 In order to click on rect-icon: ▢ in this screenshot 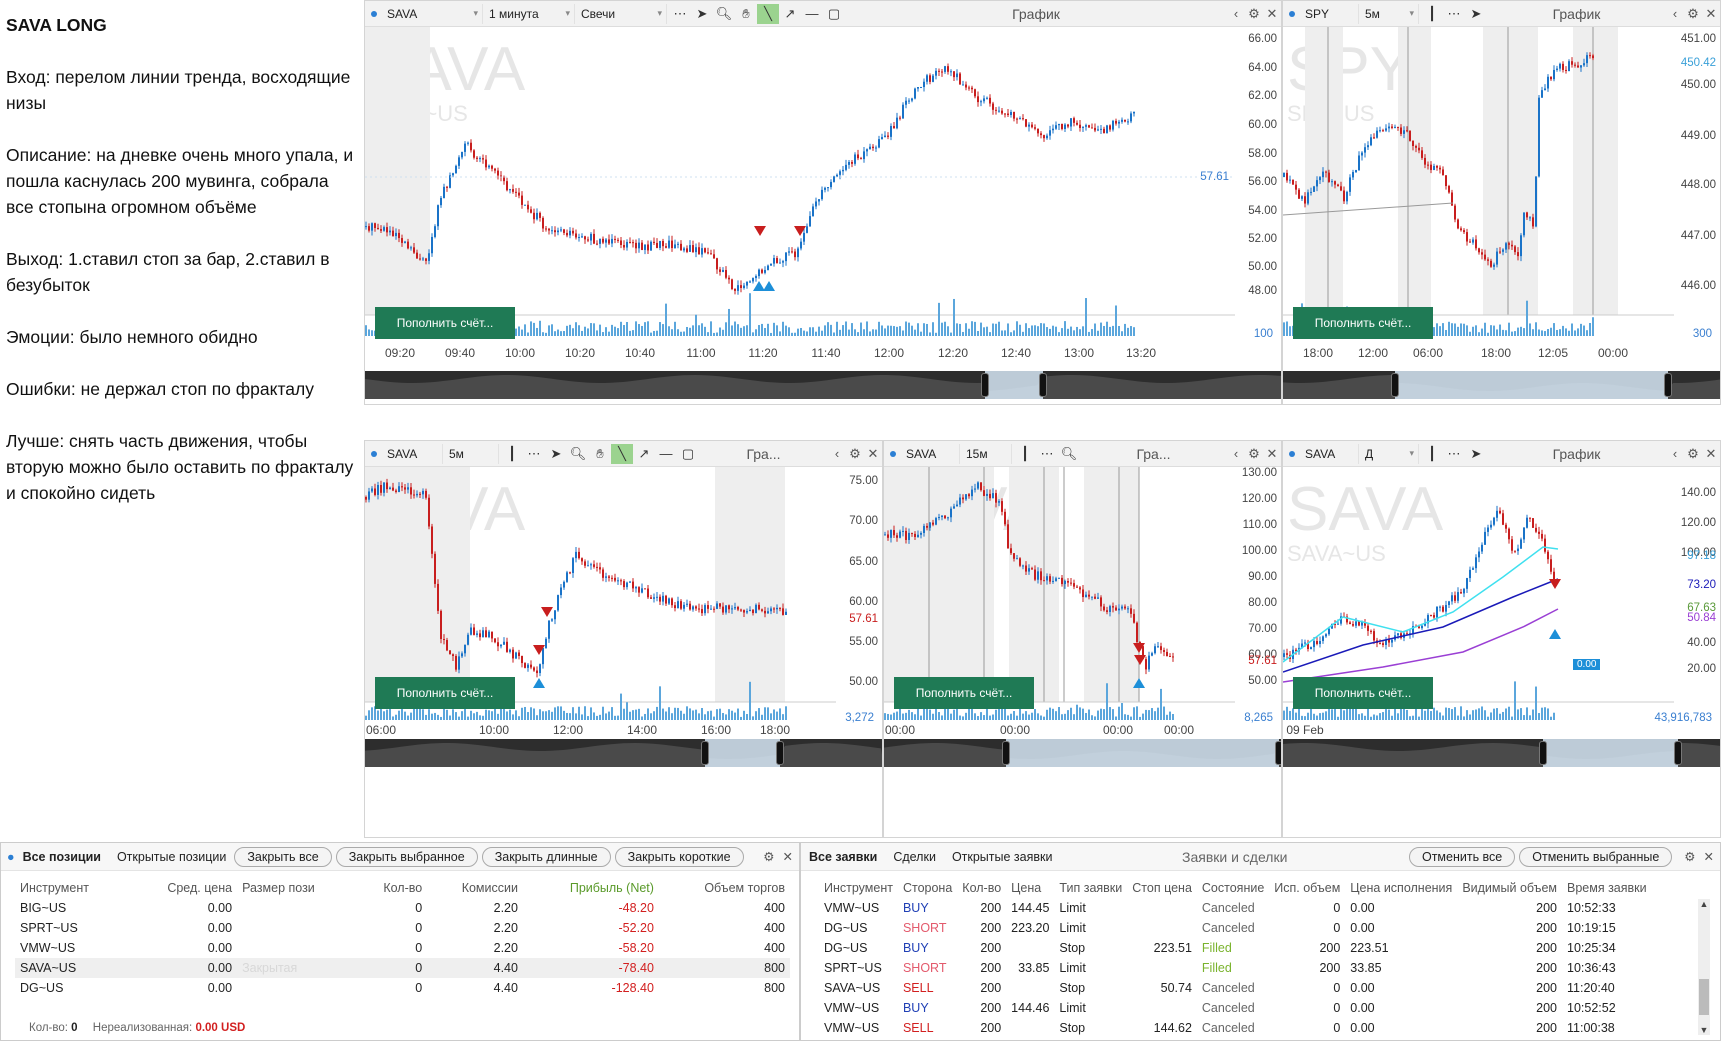, I will do `click(688, 453)`.